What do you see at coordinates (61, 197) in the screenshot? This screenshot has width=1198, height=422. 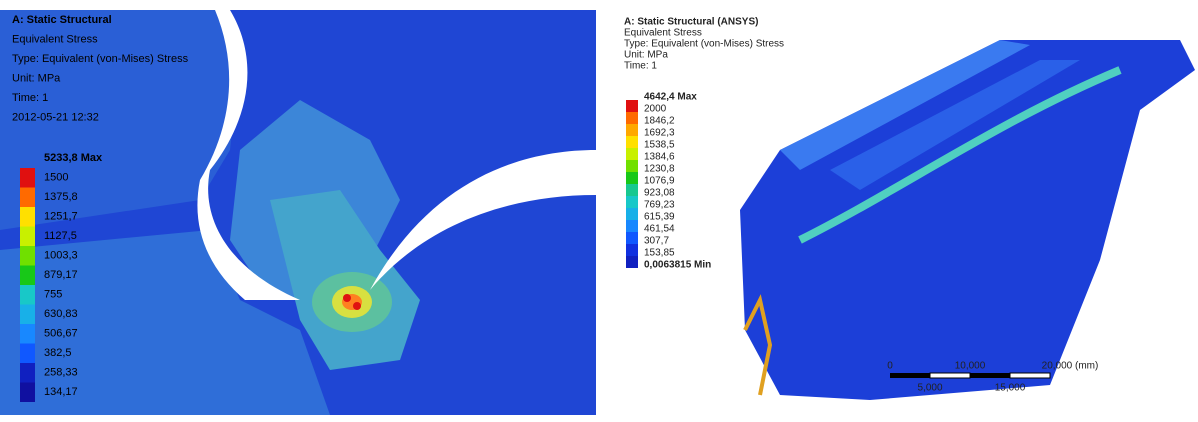 I see `legend-label: 1375,8` at bounding box center [61, 197].